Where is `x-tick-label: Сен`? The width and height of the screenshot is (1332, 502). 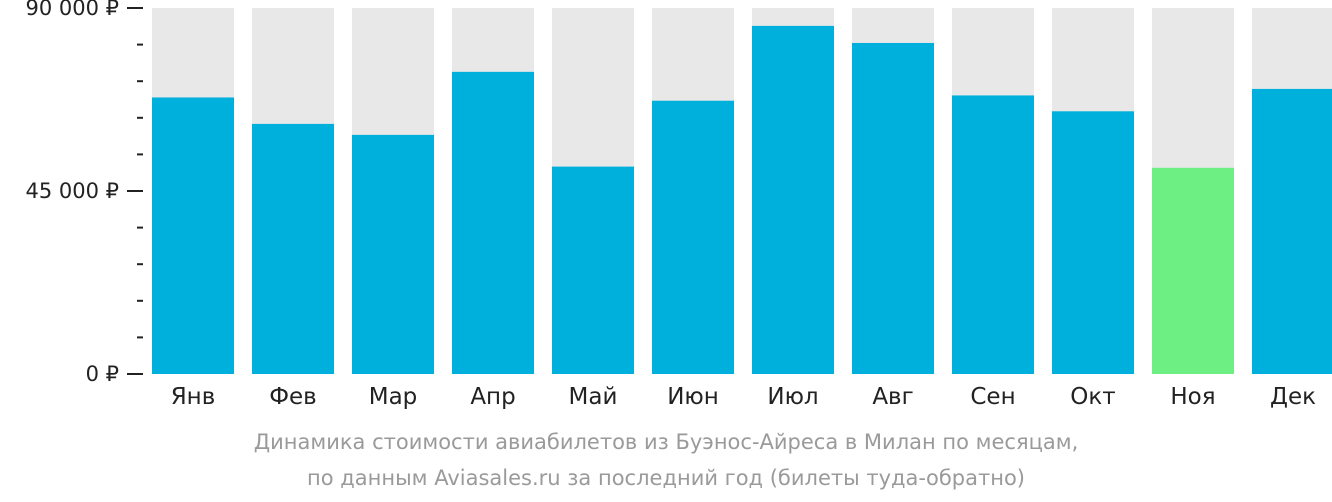
x-tick-label: Сен is located at coordinates (992, 397).